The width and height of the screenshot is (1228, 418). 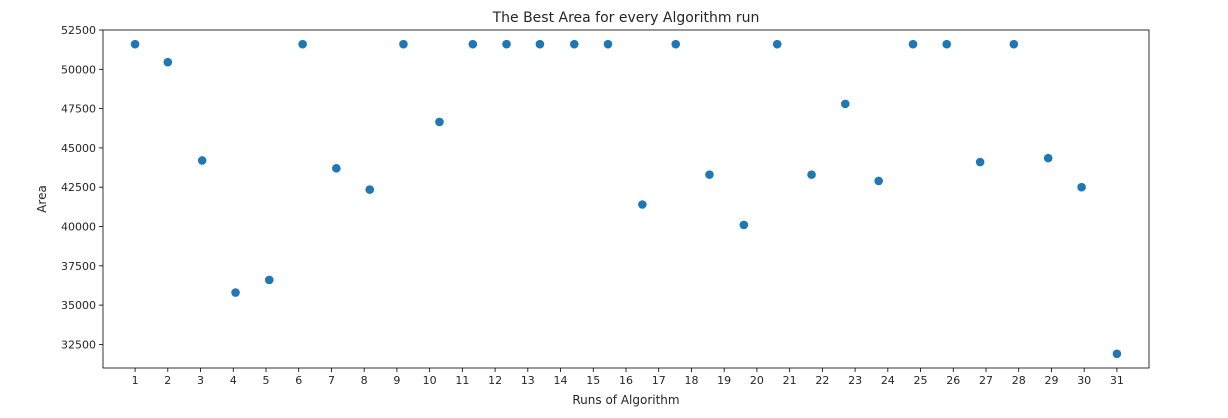 What do you see at coordinates (430, 380) in the screenshot?
I see `x-tick-label: 10` at bounding box center [430, 380].